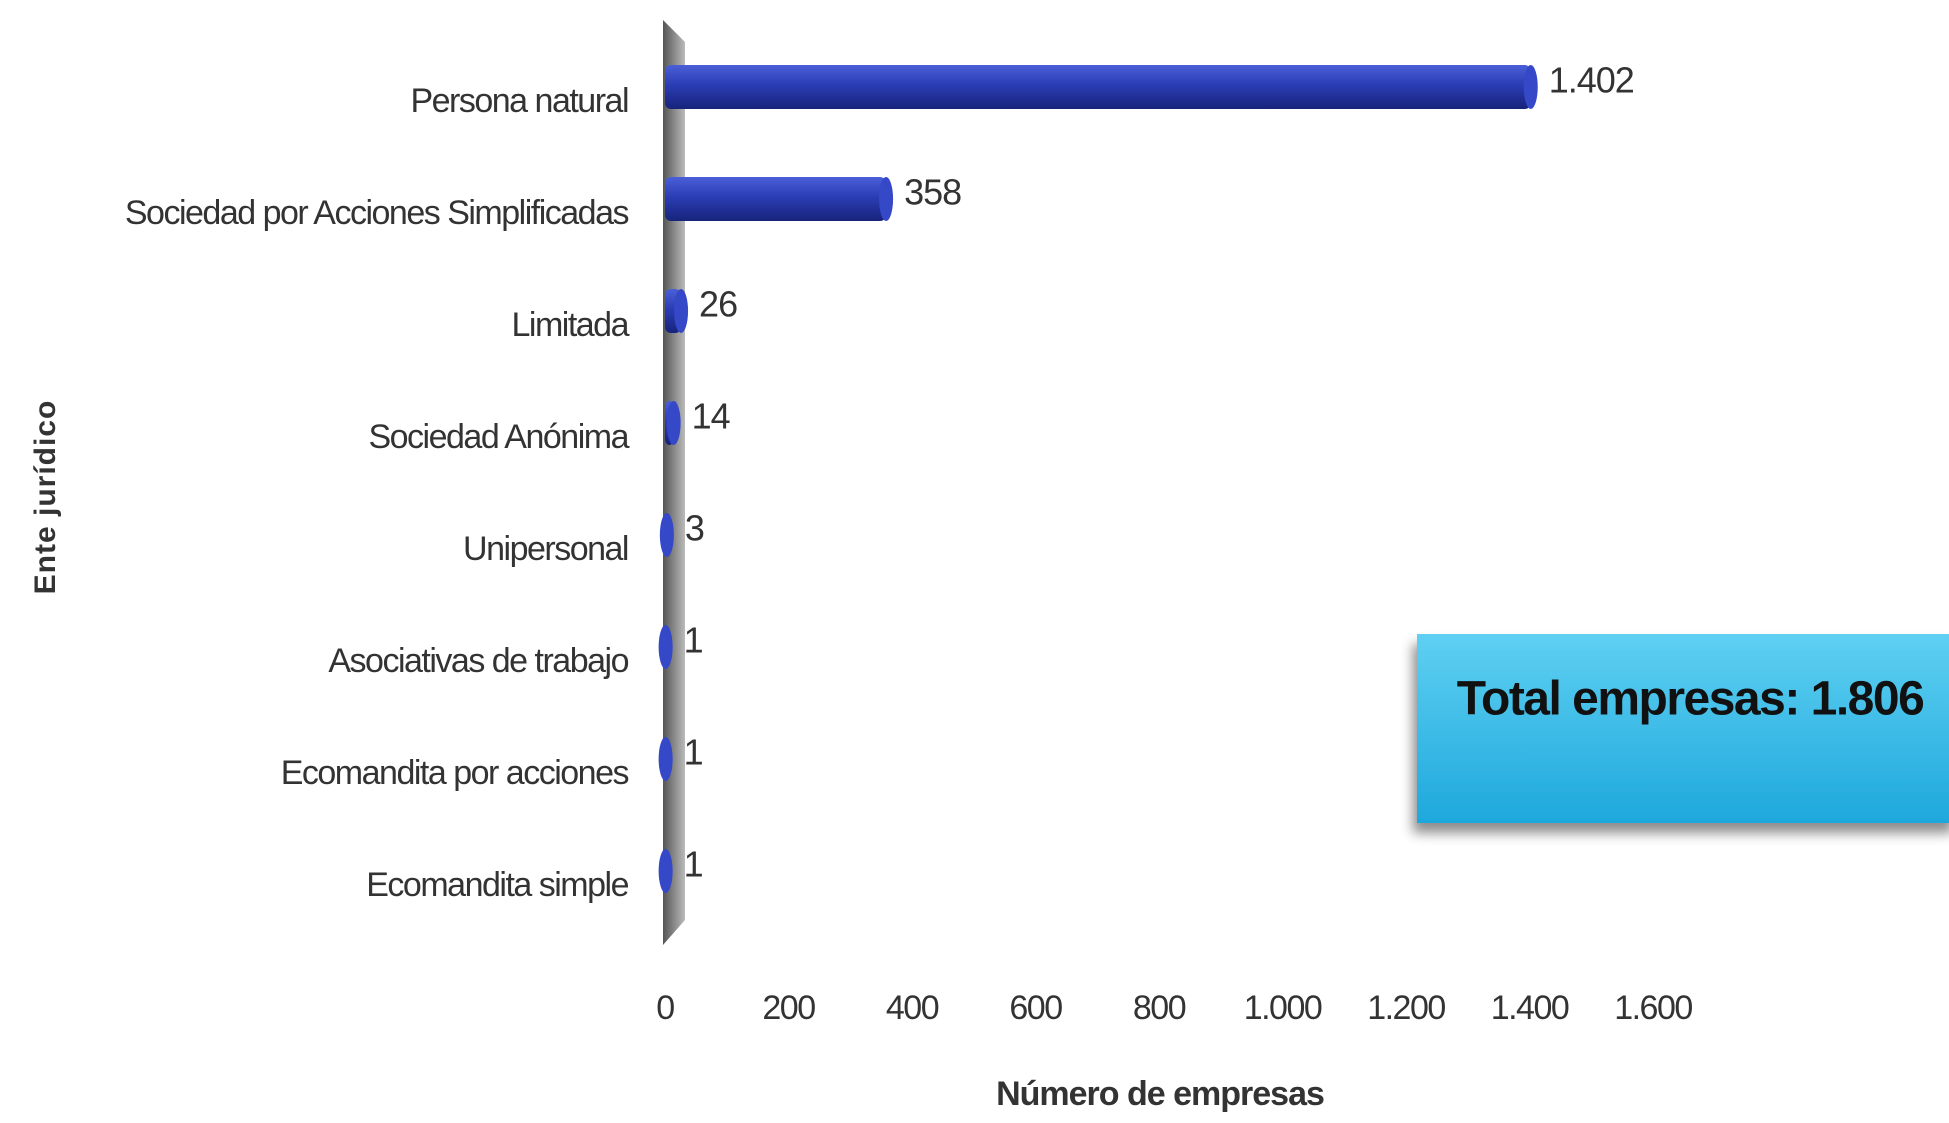 This screenshot has height=1123, width=1949. What do you see at coordinates (377, 213) in the screenshot?
I see `y-tick-label: Sociedad por Acciones Simplificadas` at bounding box center [377, 213].